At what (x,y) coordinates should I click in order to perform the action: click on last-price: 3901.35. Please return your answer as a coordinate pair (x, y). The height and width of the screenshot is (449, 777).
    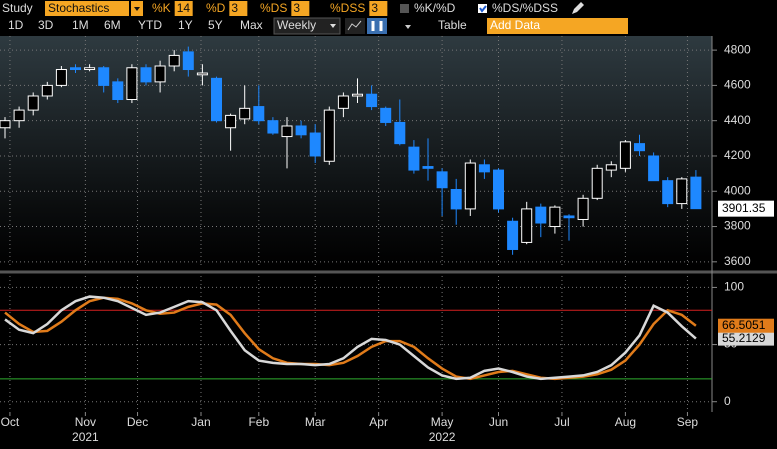
    Looking at the image, I should click on (744, 208).